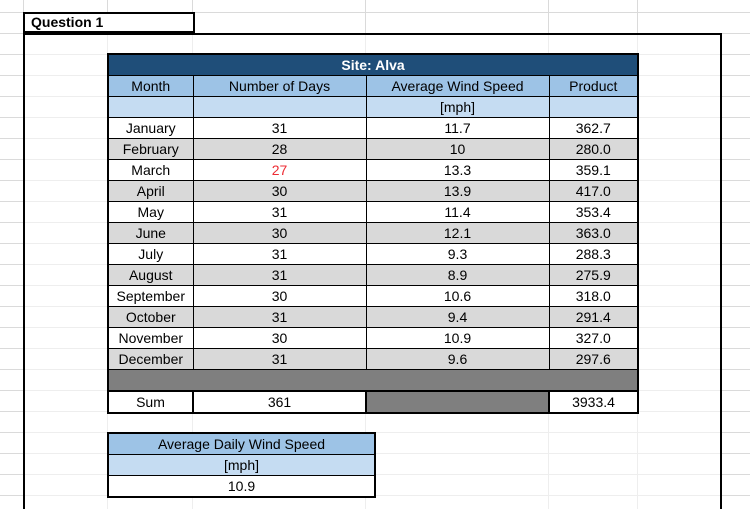 This screenshot has height=509, width=750. What do you see at coordinates (593, 212) in the screenshot?
I see `product-cell: 353.4` at bounding box center [593, 212].